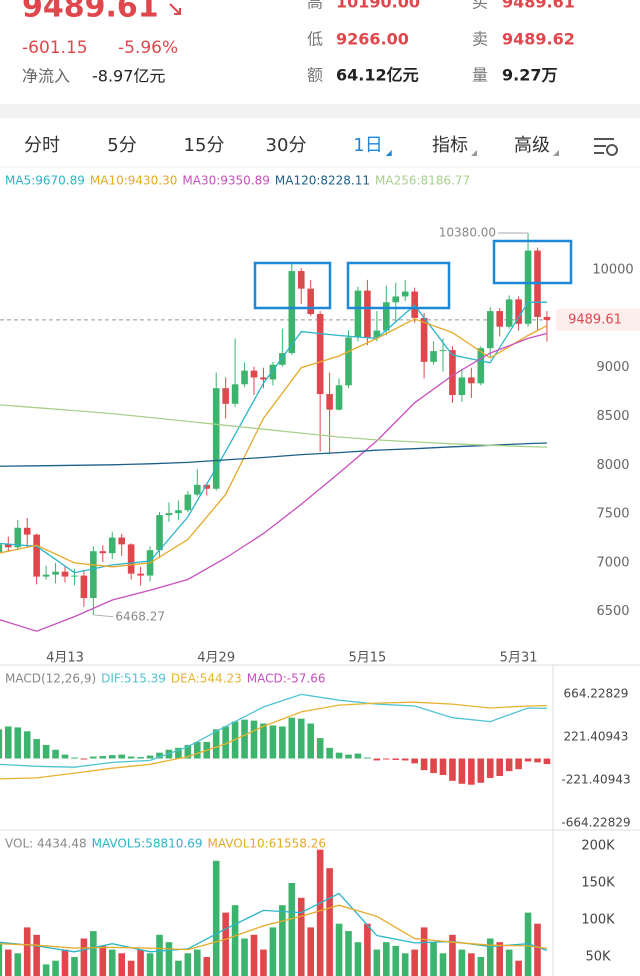  Describe the element at coordinates (450, 145) in the screenshot. I see `tab: 指标` at that location.